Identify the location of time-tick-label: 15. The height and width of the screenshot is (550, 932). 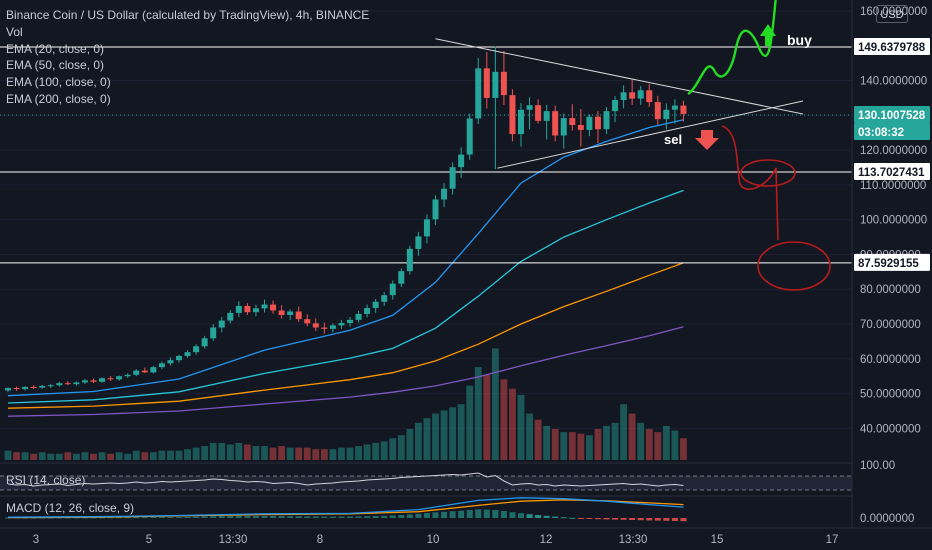
(717, 540).